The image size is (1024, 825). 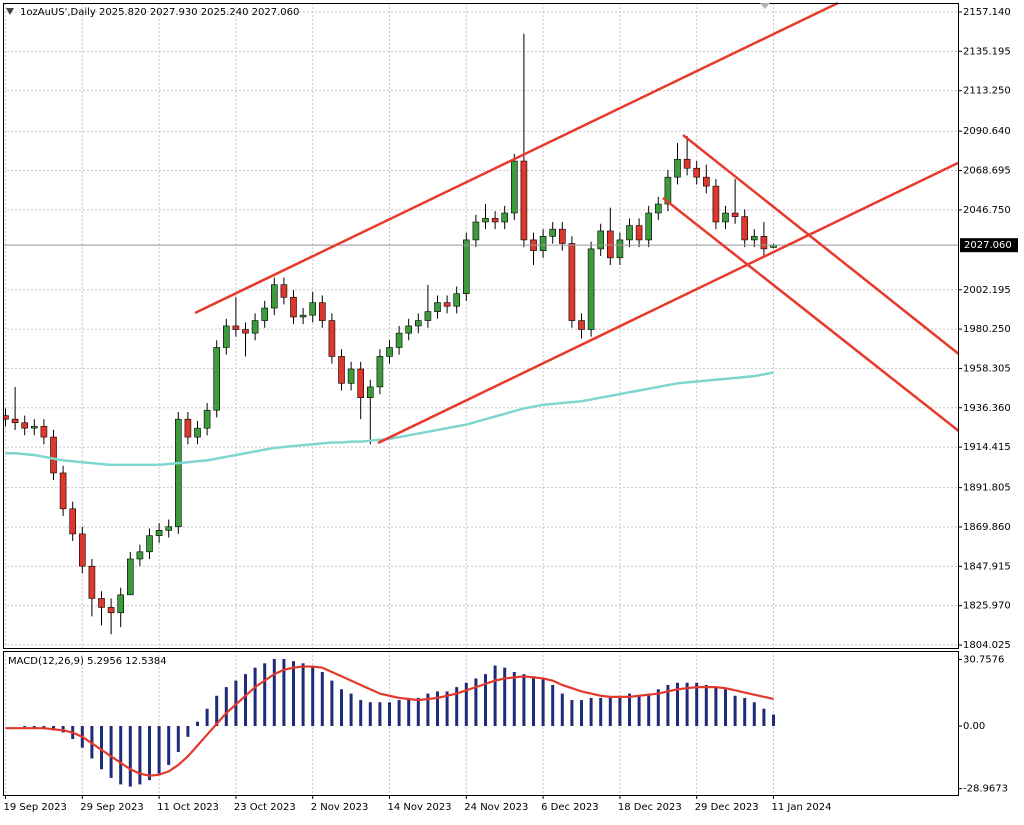 What do you see at coordinates (765, 6) in the screenshot?
I see `shift-marker` at bounding box center [765, 6].